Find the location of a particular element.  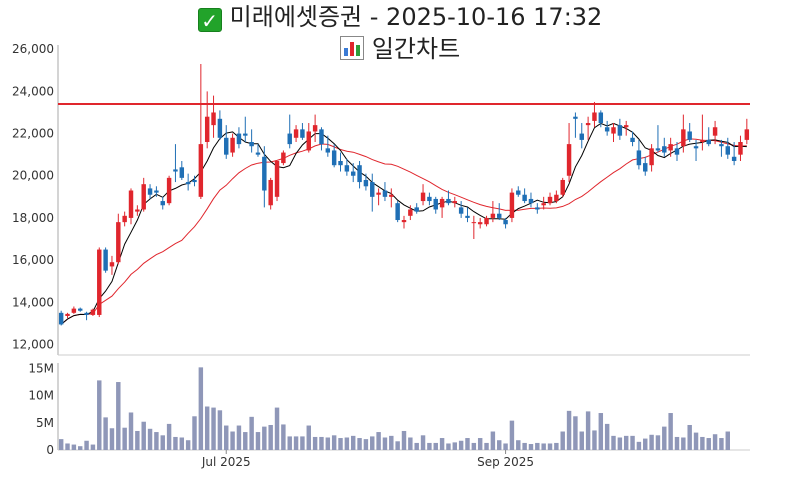

chart-subtitle-line: 일간차트 is located at coordinates (400, 49).